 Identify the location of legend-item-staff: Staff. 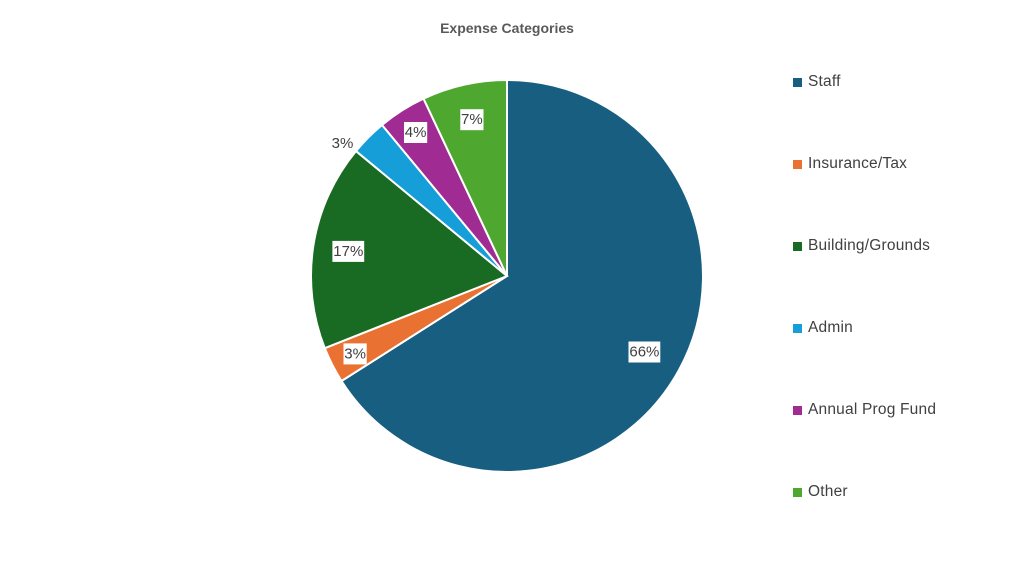
(864, 113).